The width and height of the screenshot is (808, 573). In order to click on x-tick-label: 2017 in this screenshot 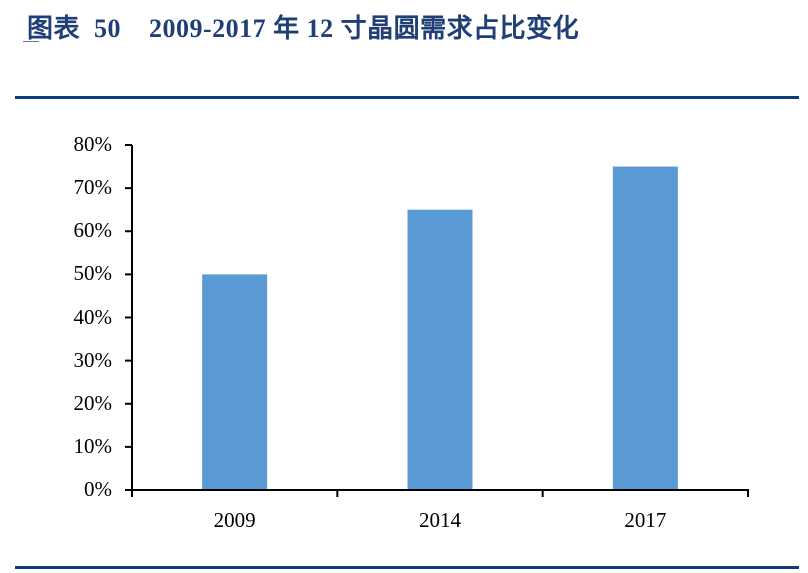, I will do `click(645, 520)`.